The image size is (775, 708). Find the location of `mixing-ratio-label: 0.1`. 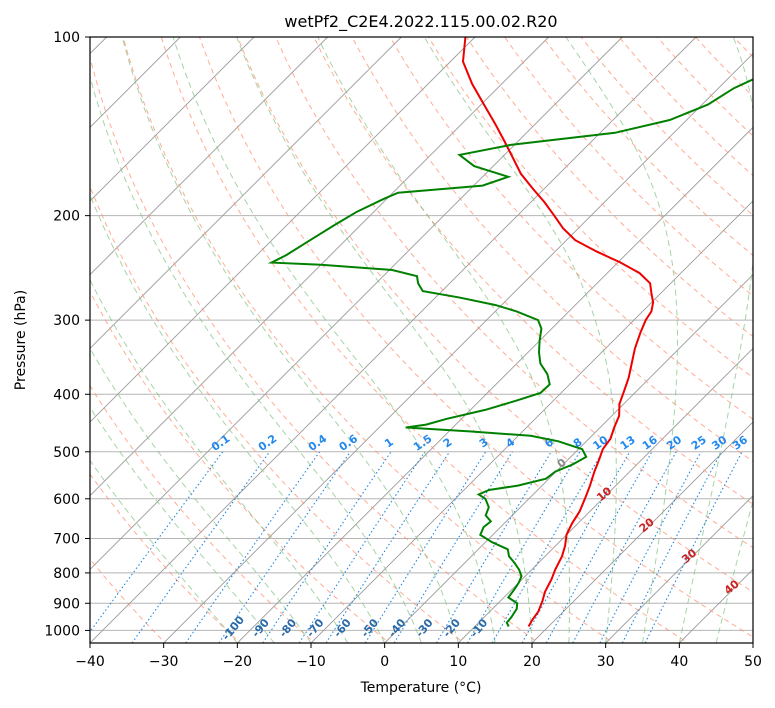

mixing-ratio-label: 0.1 is located at coordinates (220, 443).